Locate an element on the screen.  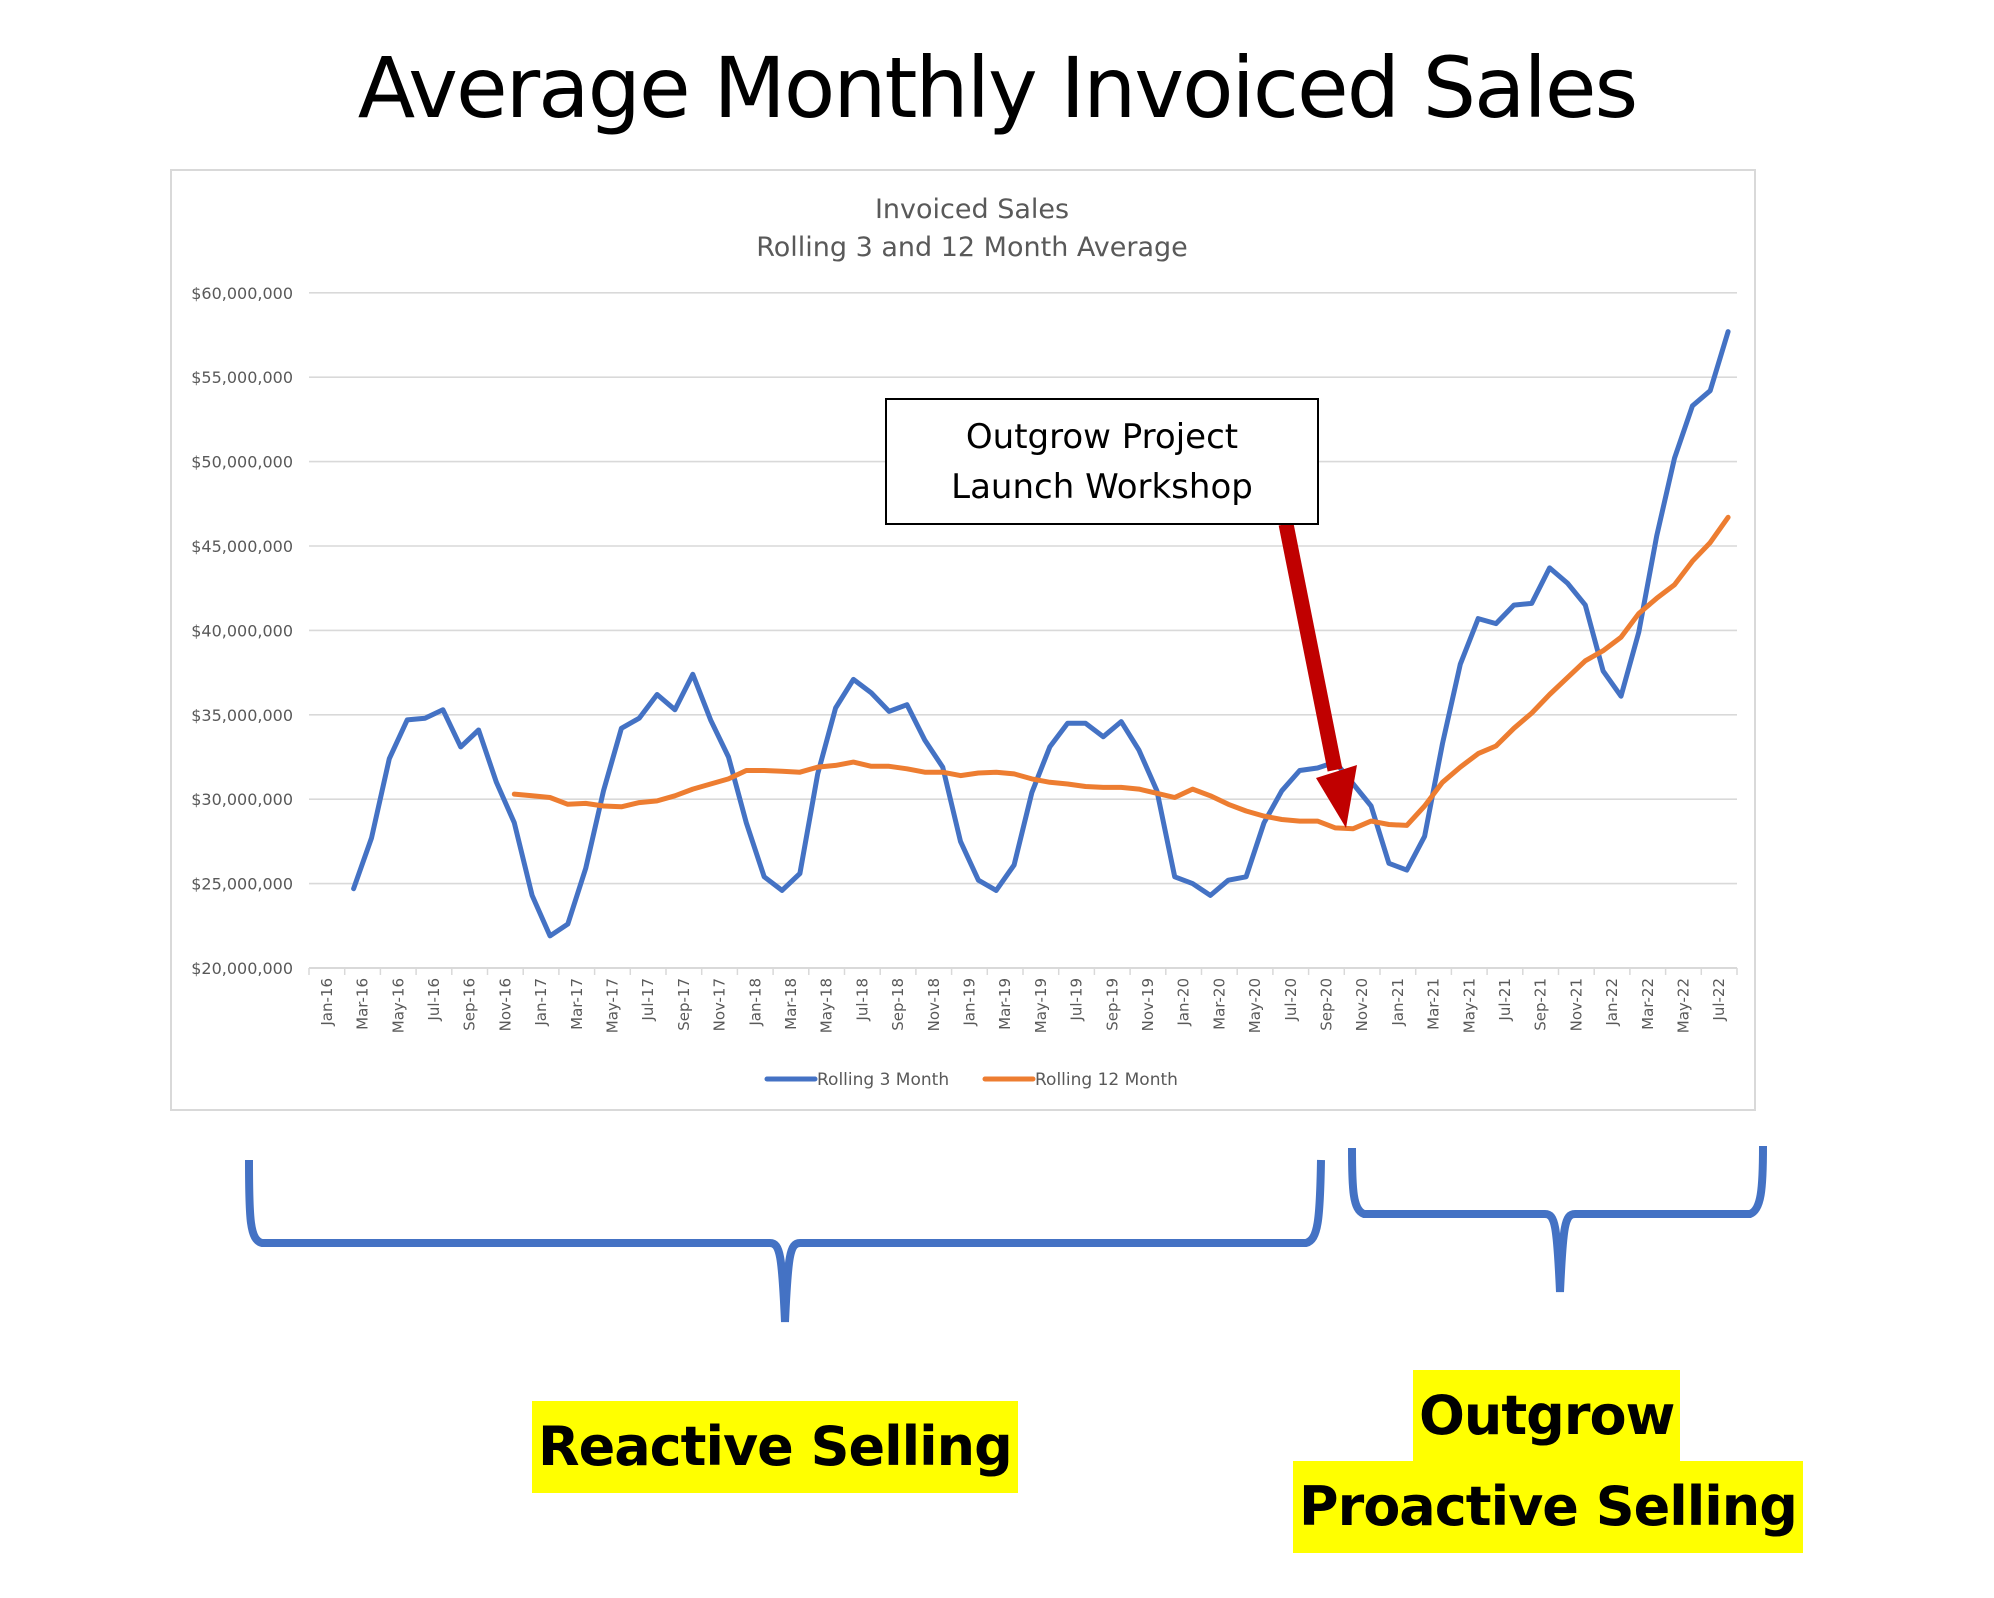
legend-label-rolling-3: Rolling 3 Month is located at coordinates (883, 1080).